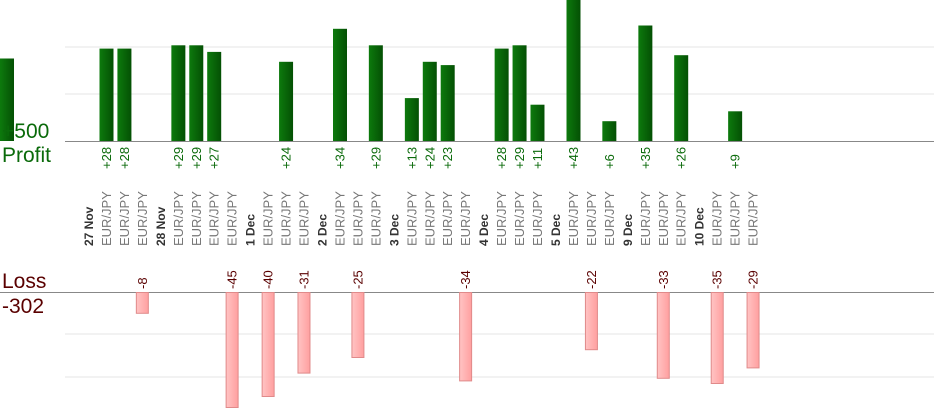 This screenshot has height=420, width=934. What do you see at coordinates (142, 283) in the screenshot?
I see `loss-value-label: -8` at bounding box center [142, 283].